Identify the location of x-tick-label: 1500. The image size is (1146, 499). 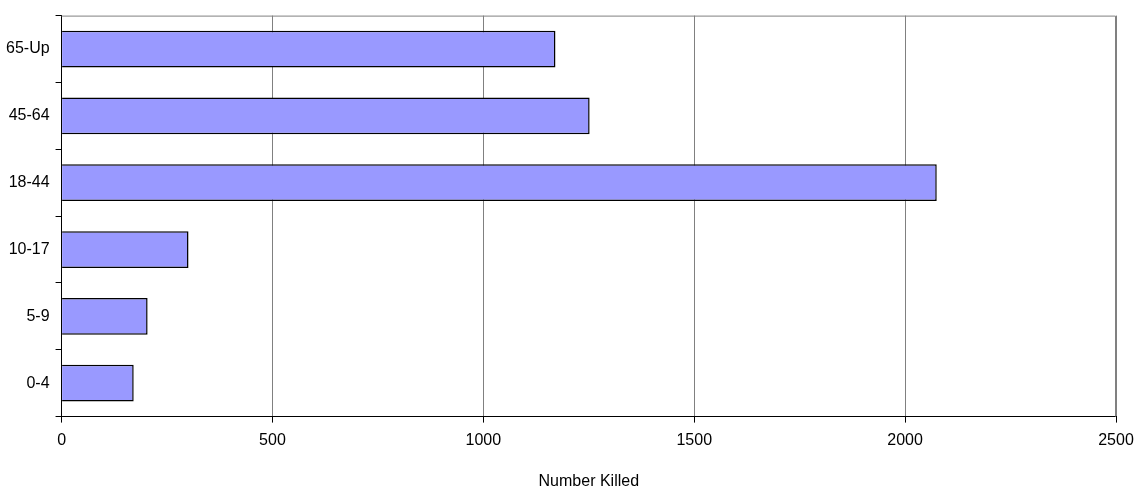
(694, 439).